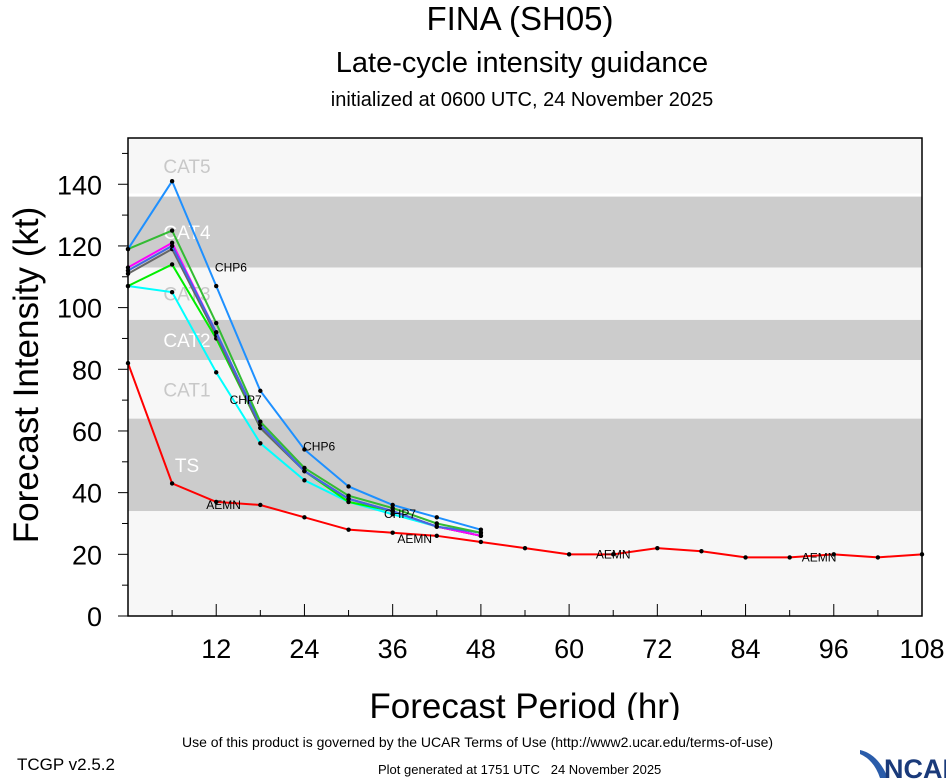  I want to click on y-tick-label: 60, so click(87, 432).